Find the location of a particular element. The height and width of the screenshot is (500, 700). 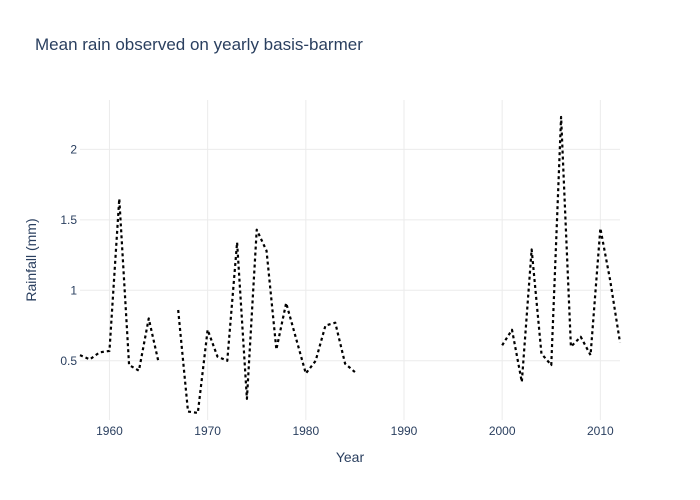

y-tick-labels: 0.5 1 1.5 2 is located at coordinates (68, 254).